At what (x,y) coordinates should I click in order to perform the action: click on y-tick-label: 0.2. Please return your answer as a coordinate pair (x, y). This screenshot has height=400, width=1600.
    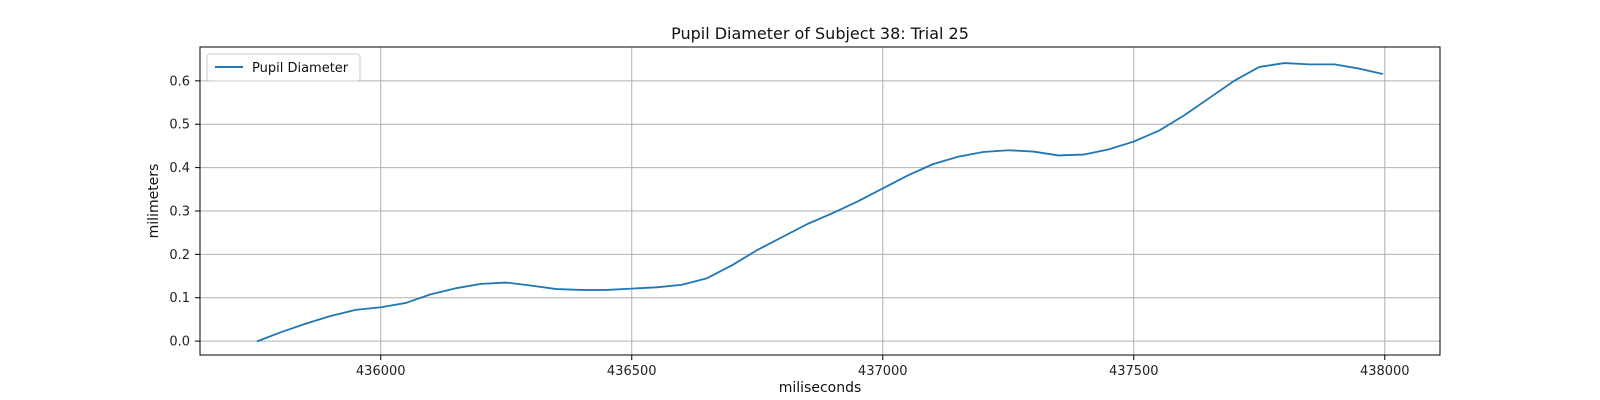
    Looking at the image, I should click on (179, 255).